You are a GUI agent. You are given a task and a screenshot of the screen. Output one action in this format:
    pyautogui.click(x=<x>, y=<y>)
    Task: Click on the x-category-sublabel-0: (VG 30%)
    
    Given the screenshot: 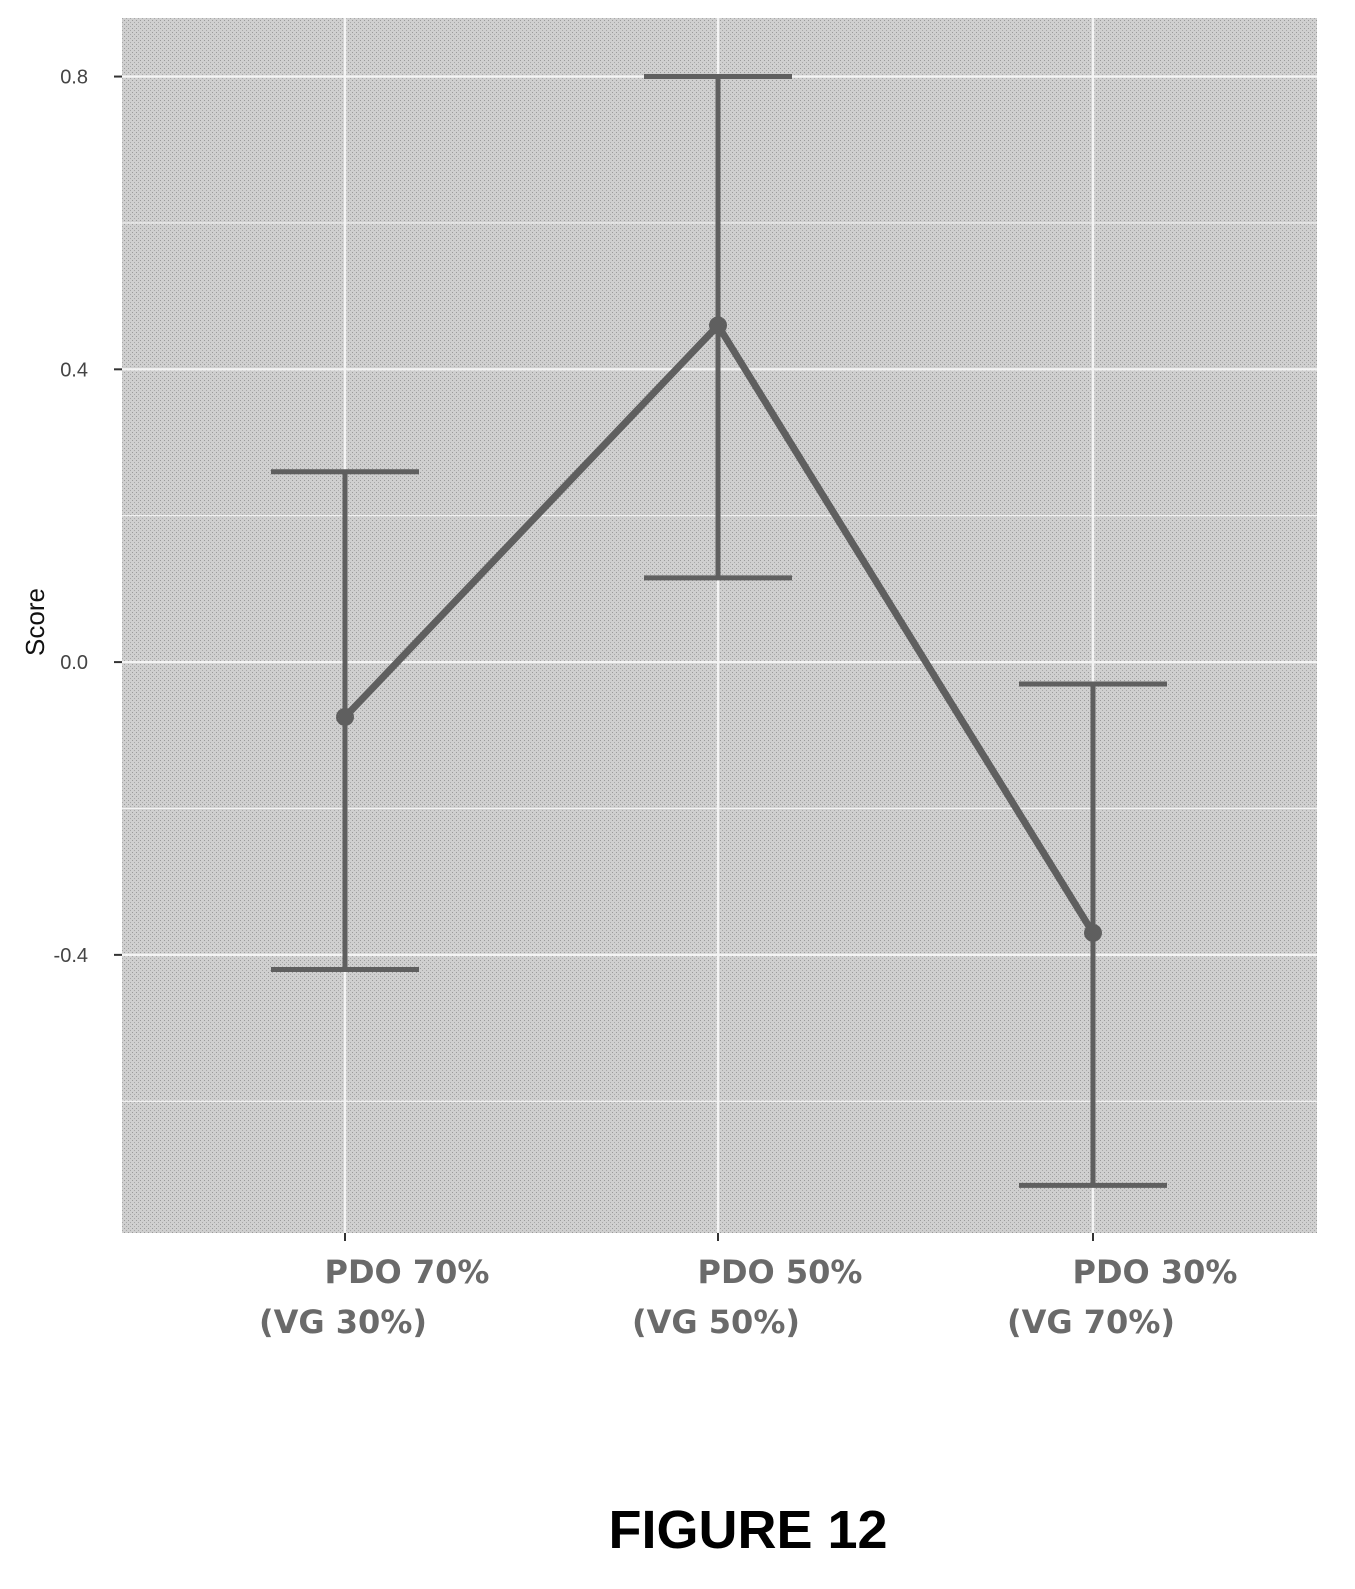 What is the action you would take?
    pyautogui.click(x=343, y=1322)
    